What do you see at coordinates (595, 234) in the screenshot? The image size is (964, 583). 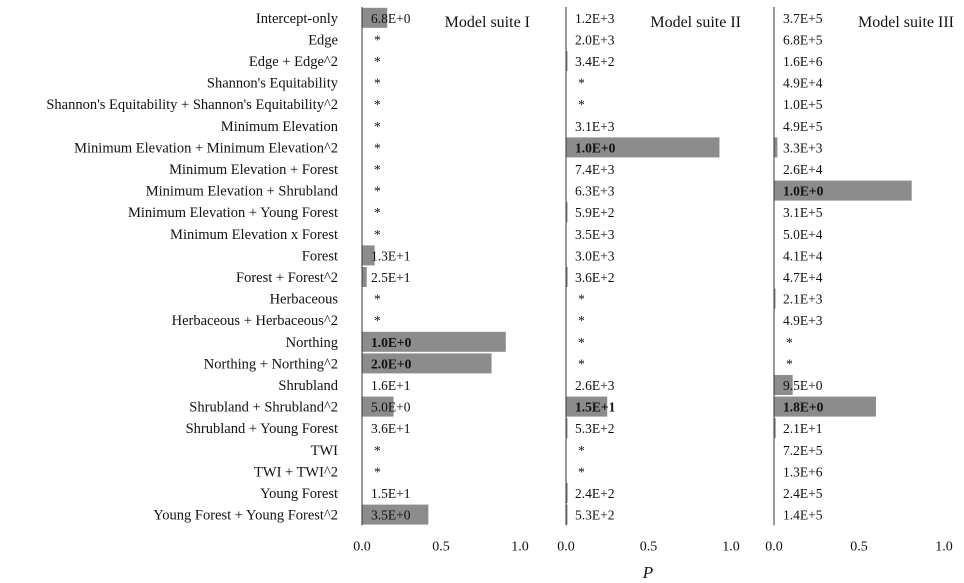 I see `value-label: 3.5E+3` at bounding box center [595, 234].